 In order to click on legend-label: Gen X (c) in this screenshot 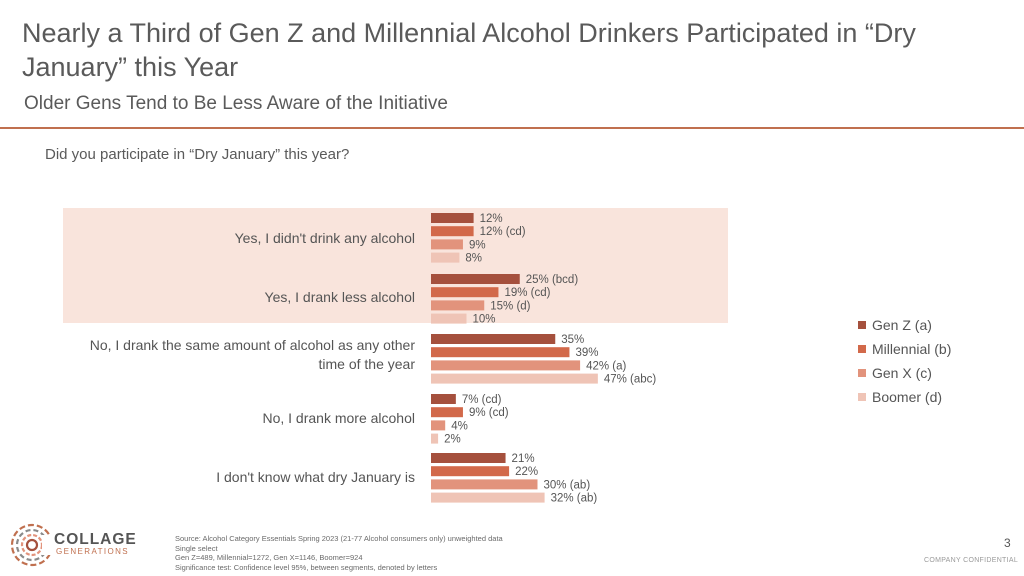, I will do `click(902, 373)`.